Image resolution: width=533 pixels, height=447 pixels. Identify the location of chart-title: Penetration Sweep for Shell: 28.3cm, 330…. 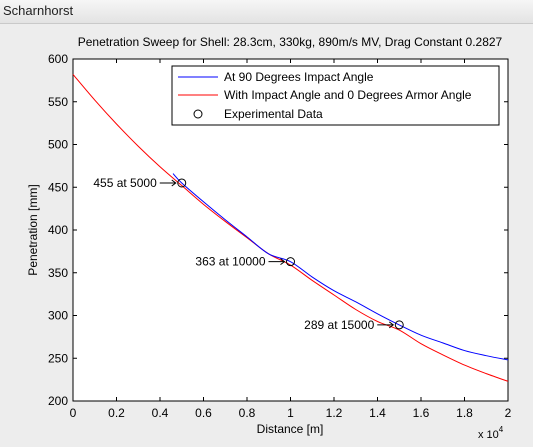
(290, 42).